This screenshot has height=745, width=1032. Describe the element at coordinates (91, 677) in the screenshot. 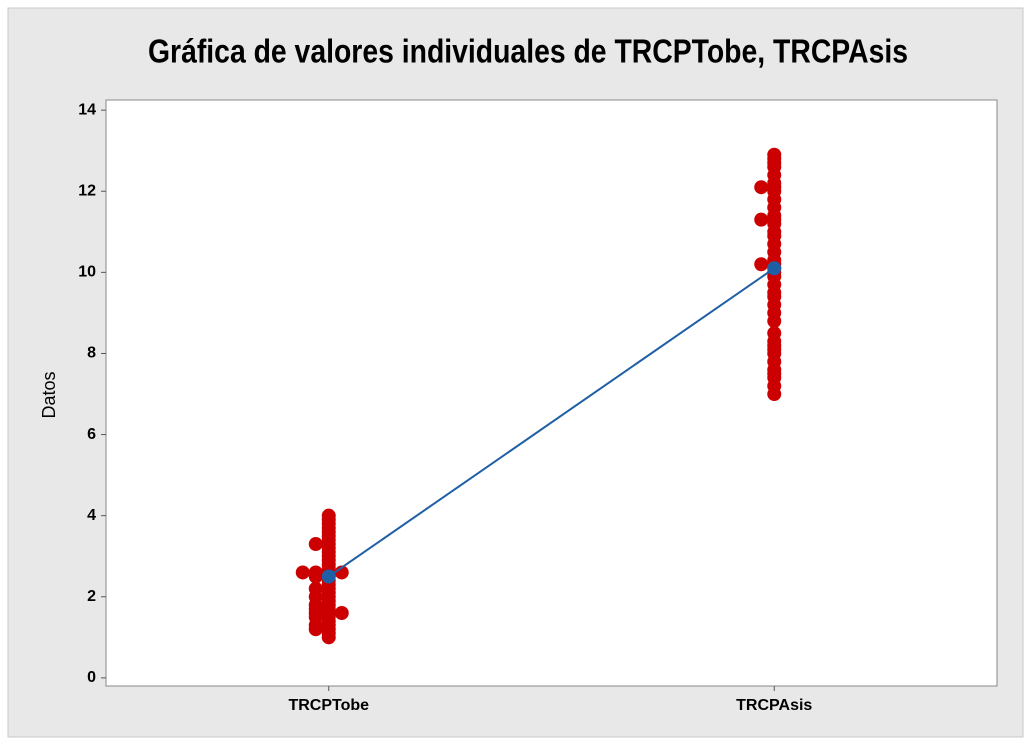

I see `y-tick-label: 0` at that location.